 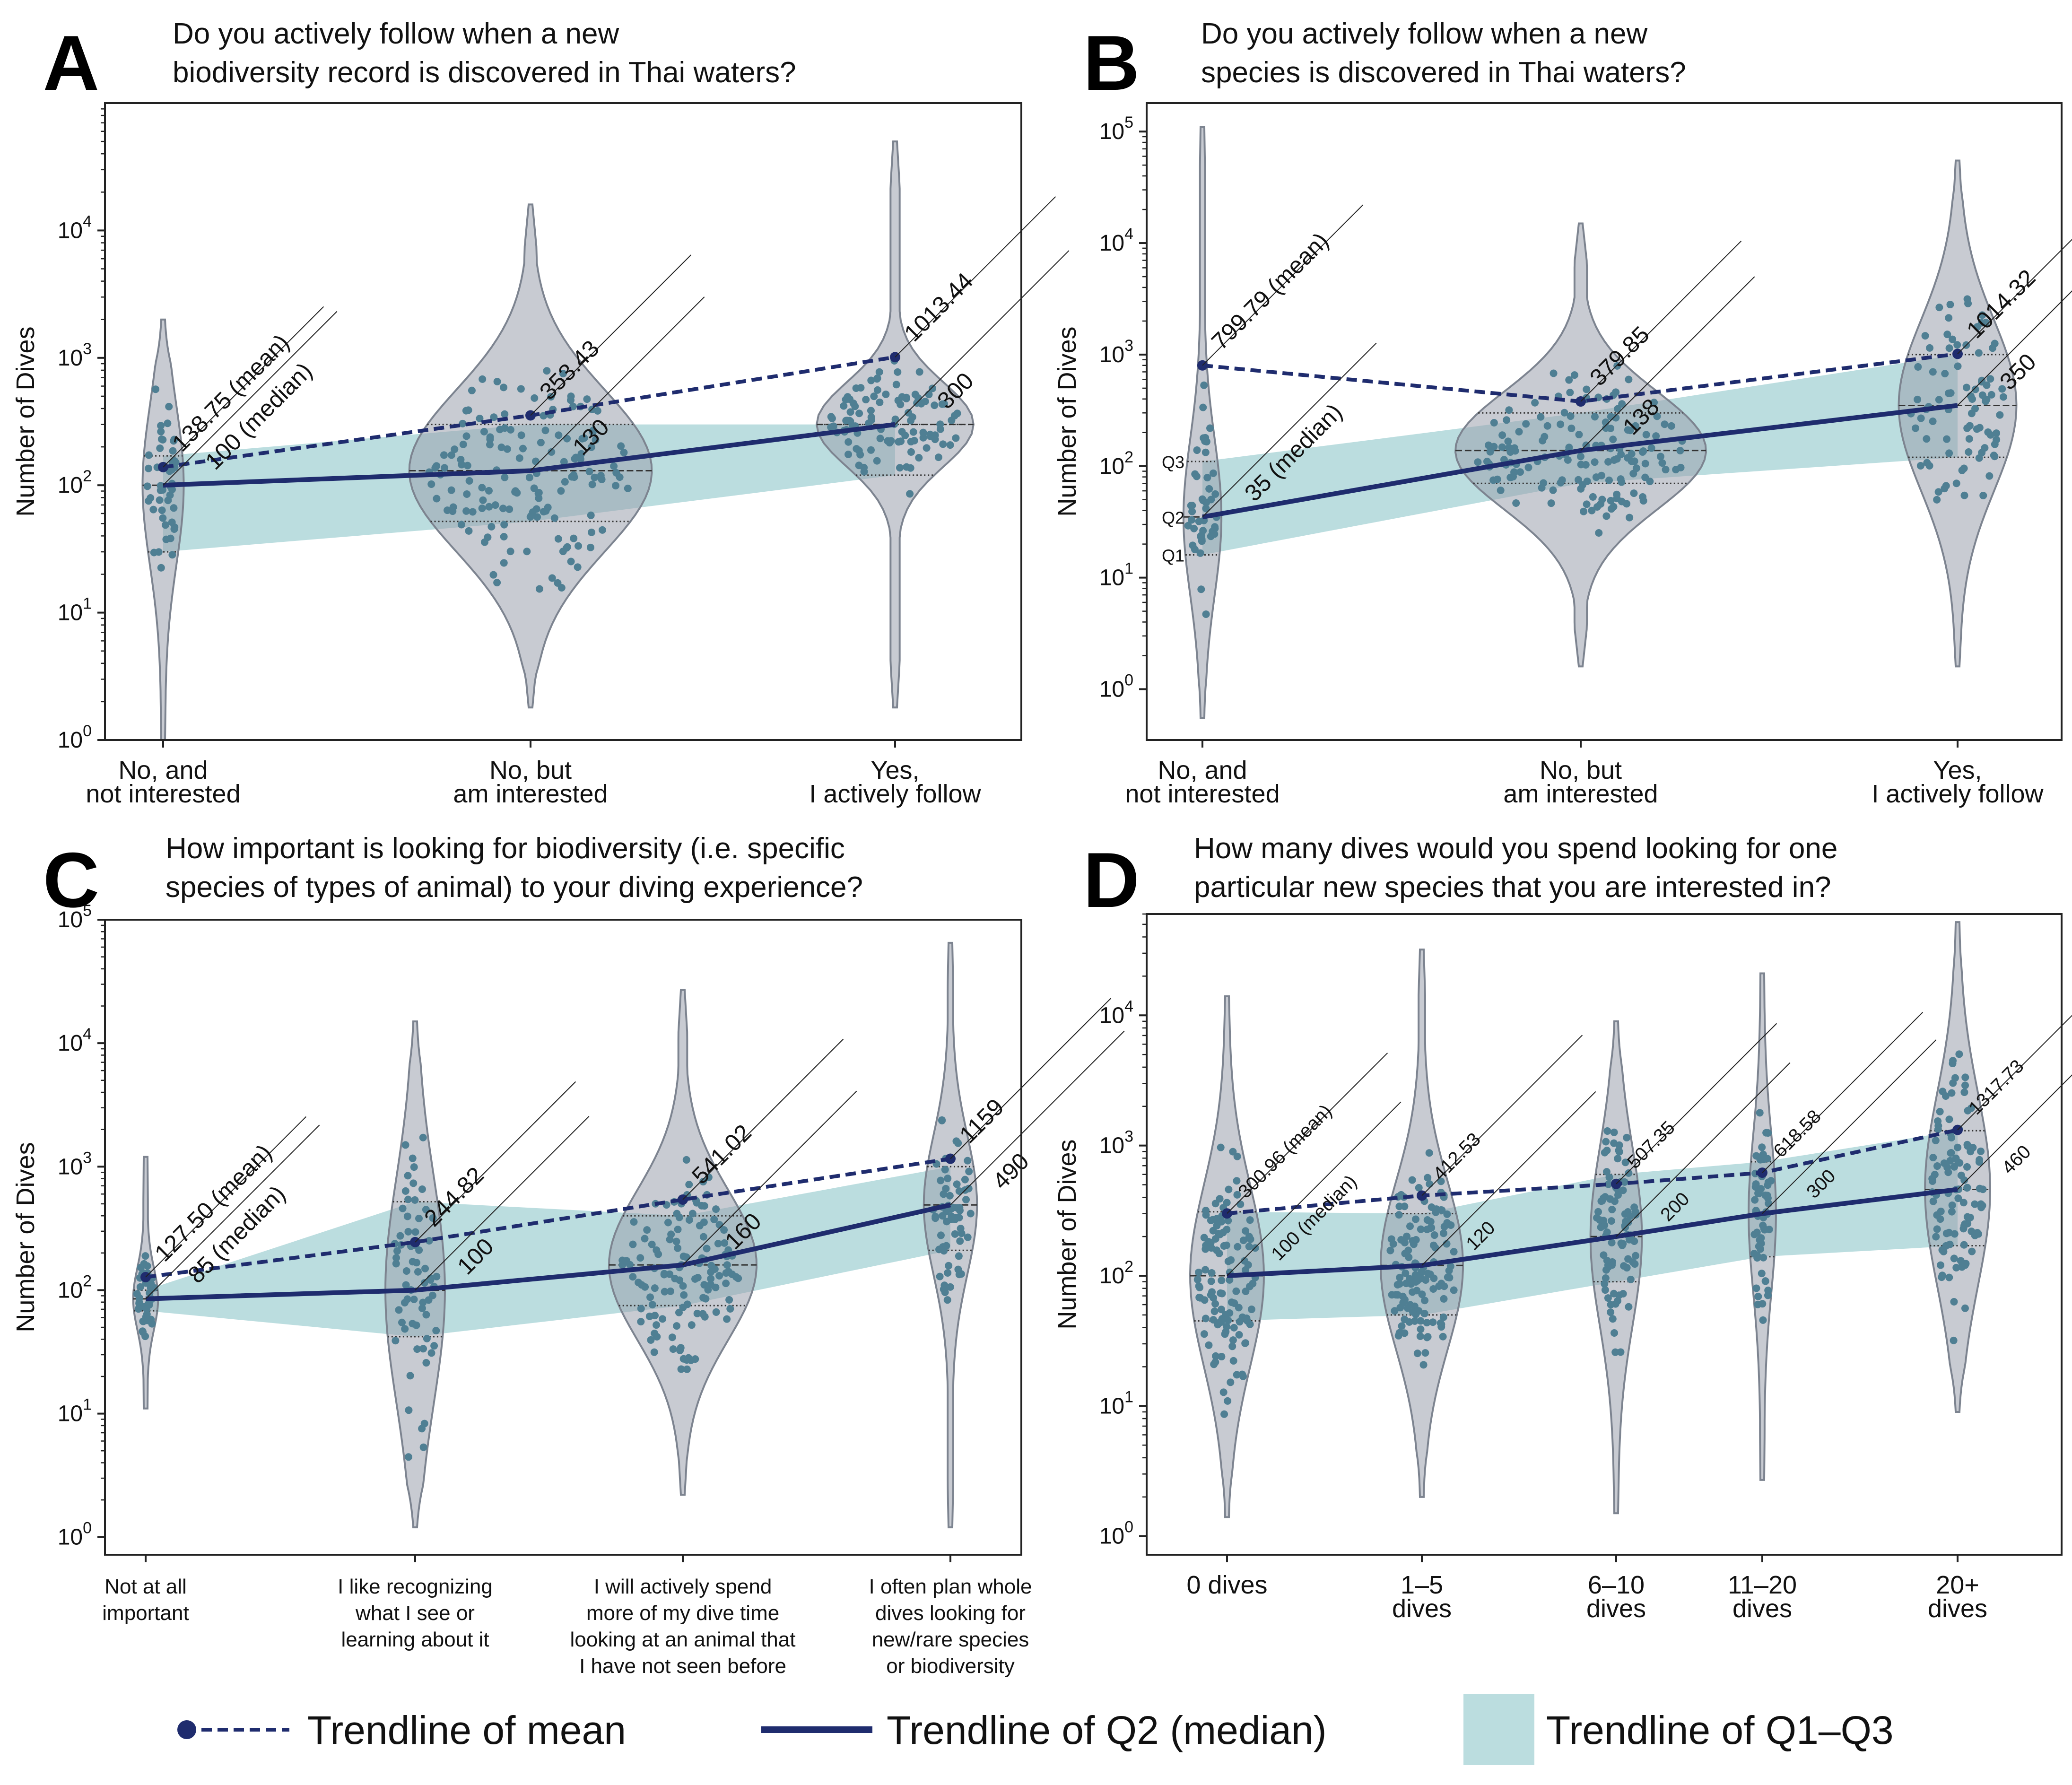 I want to click on legend-mean-marker, so click(x=186, y=1729).